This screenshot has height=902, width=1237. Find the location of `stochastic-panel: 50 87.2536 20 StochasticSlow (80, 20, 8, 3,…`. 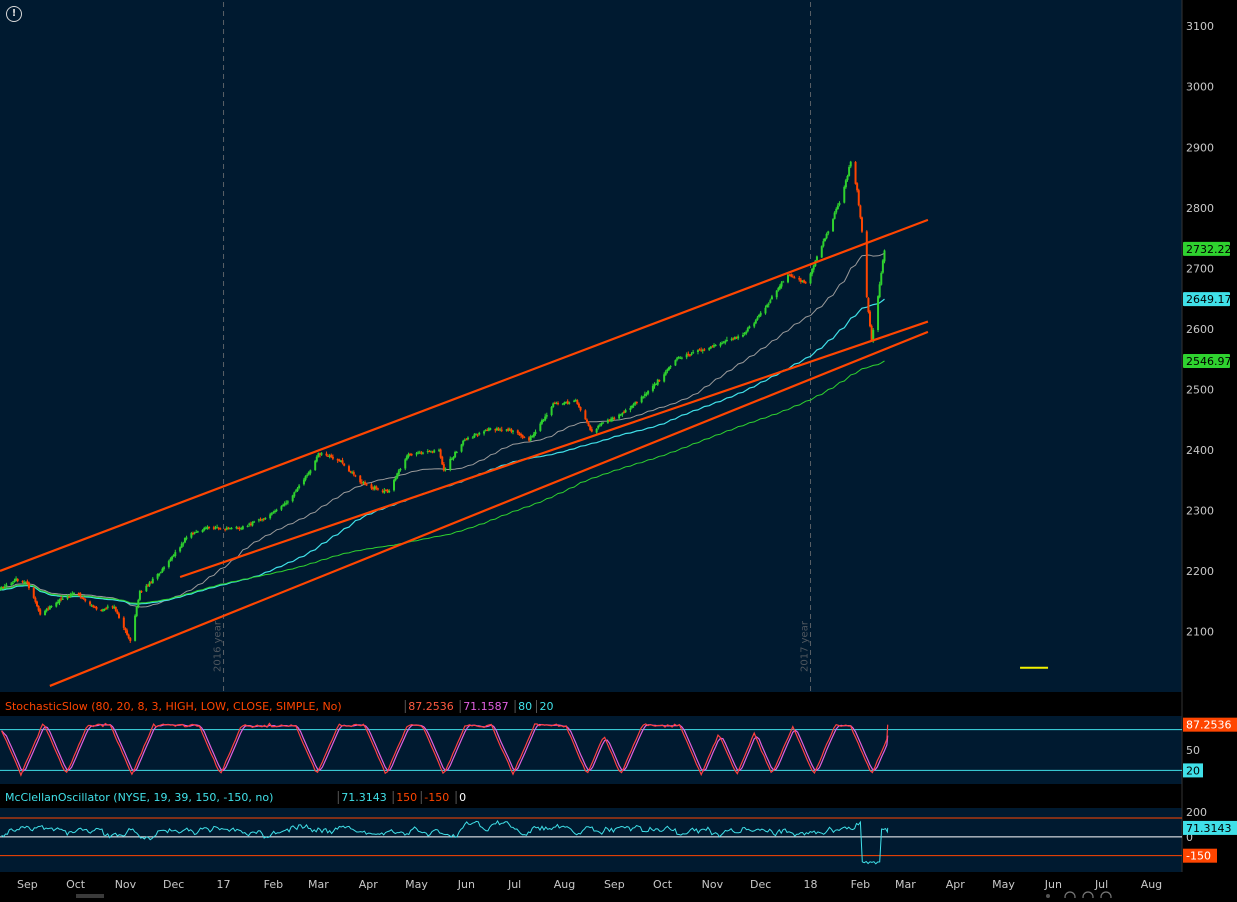

stochastic-panel: 50 87.2536 20 StochasticSlow (80, 20, 8, 3,… is located at coordinates (618, 739).